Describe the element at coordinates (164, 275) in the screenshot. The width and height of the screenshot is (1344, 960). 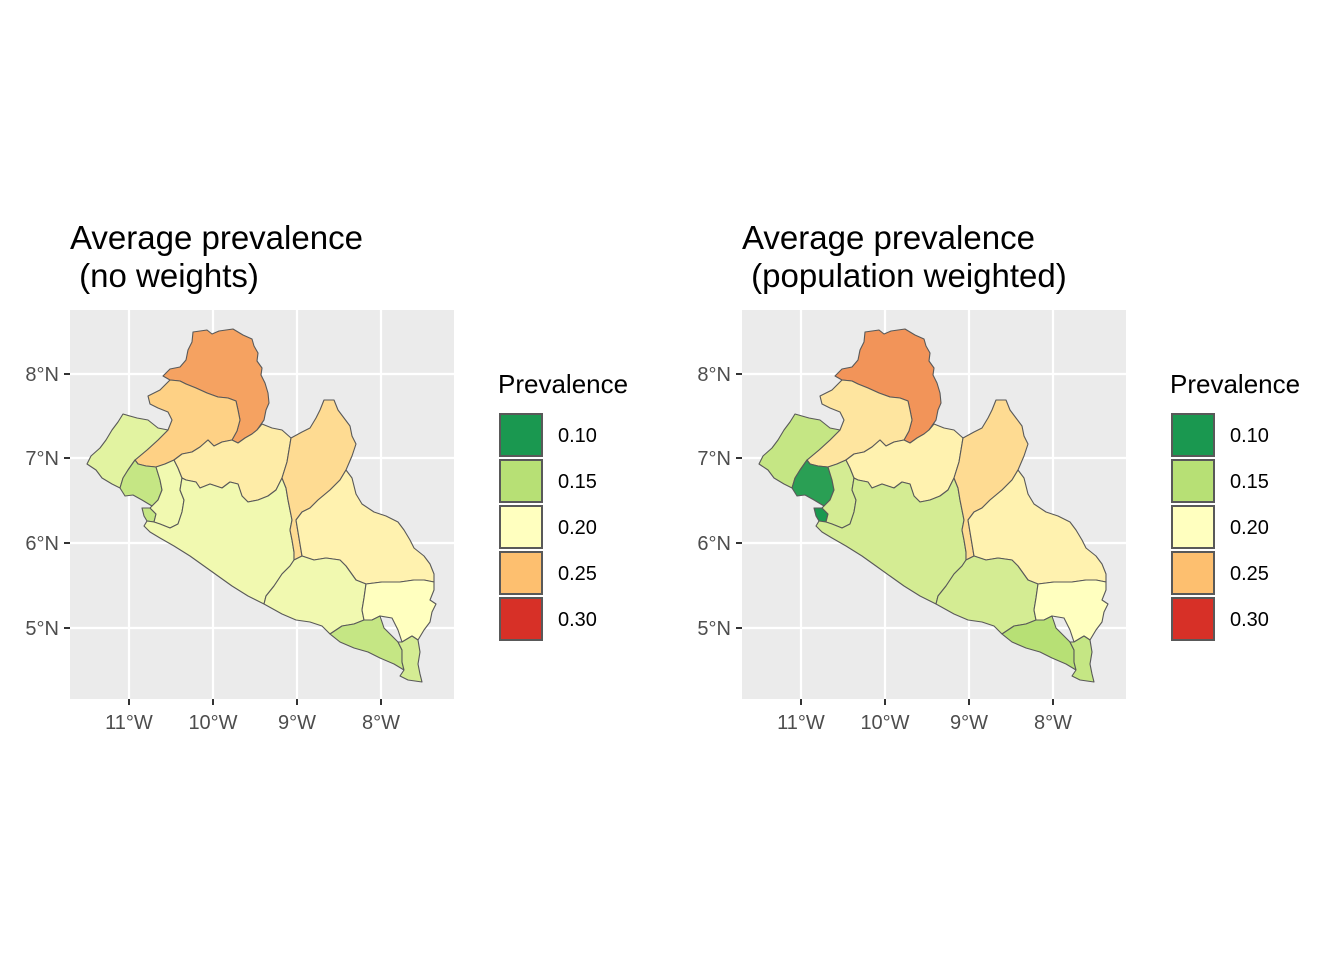
I see `panel-title-line2: (no weights)` at that location.